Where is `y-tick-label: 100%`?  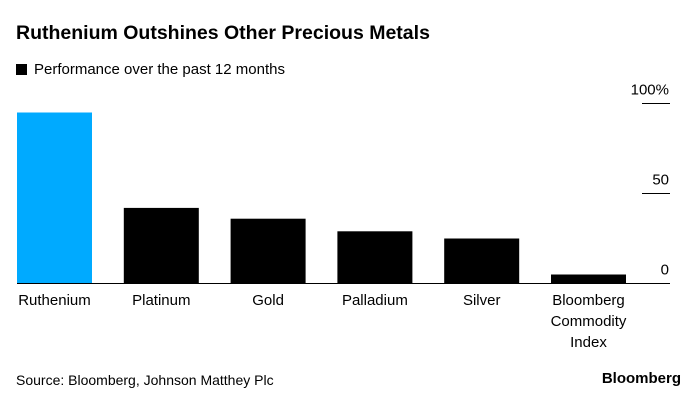 y-tick-label: 100% is located at coordinates (650, 90).